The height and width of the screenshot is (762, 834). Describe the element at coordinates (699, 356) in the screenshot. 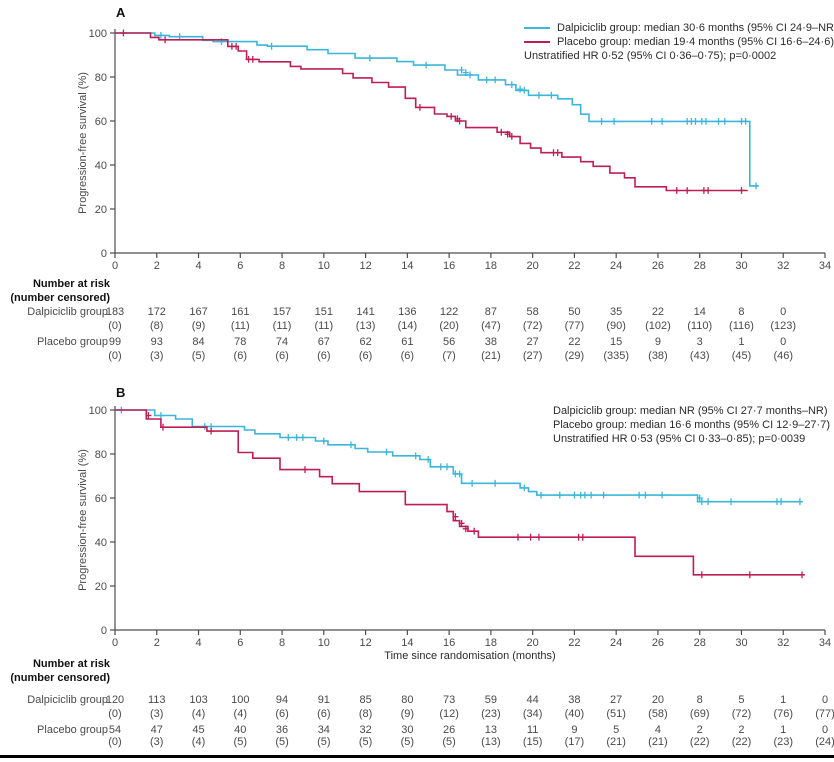

I see `censored-count: (43)` at that location.